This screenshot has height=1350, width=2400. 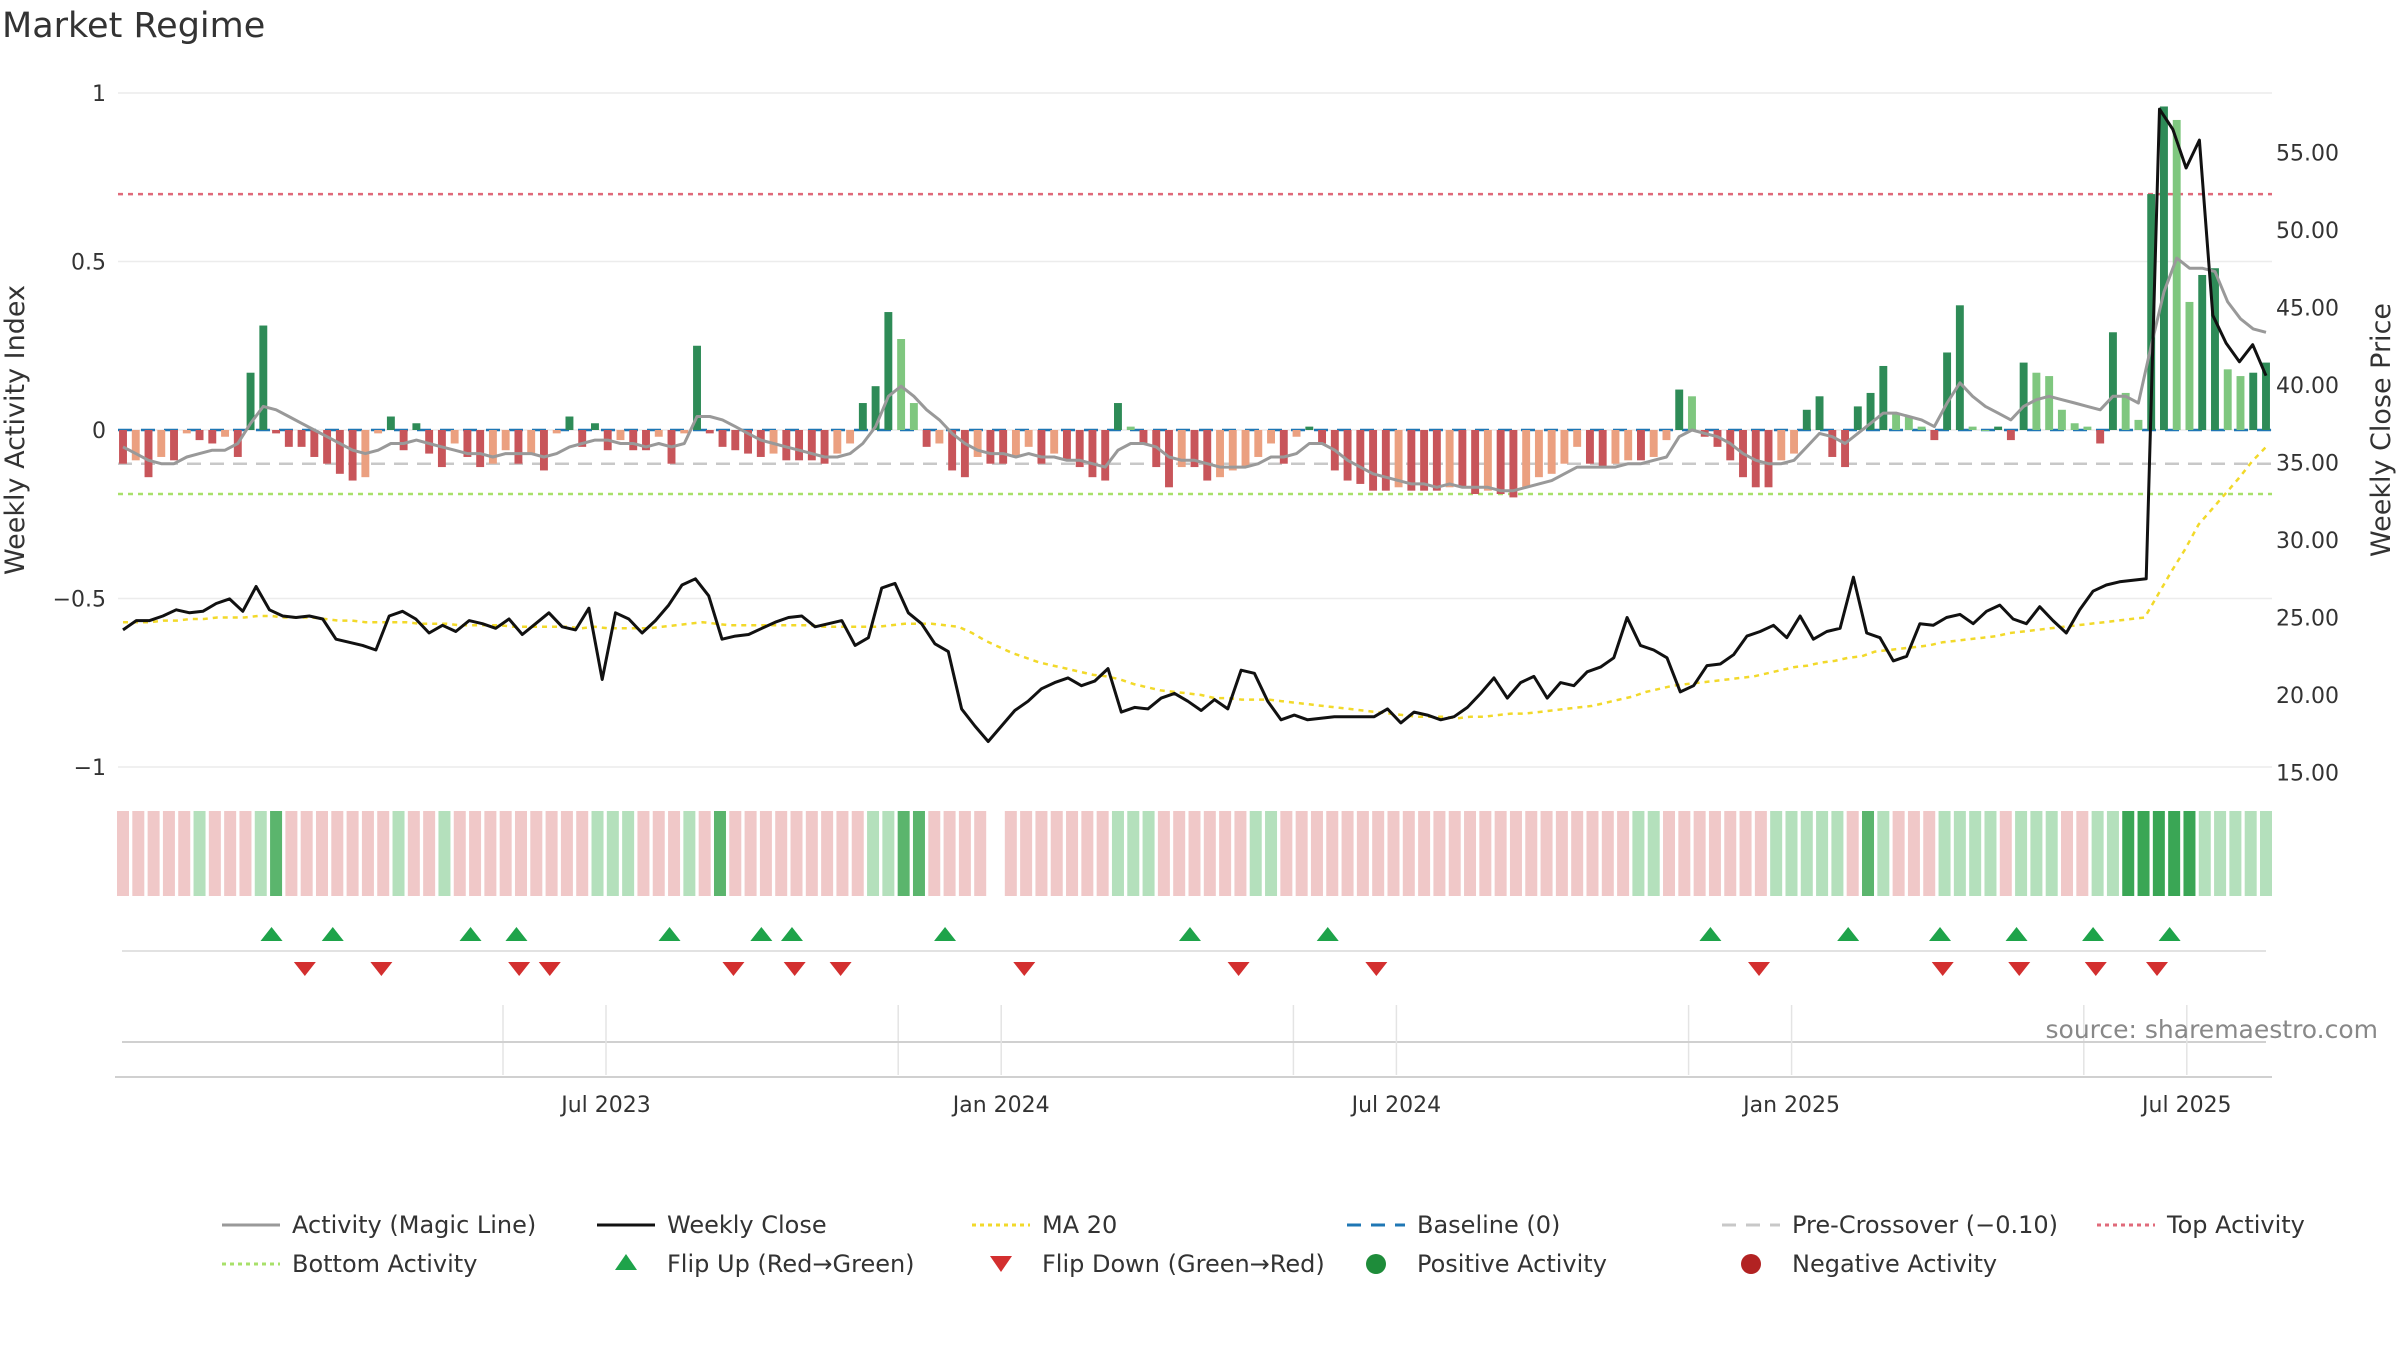 What do you see at coordinates (1194, 853) in the screenshot?
I see `regime-band` at bounding box center [1194, 853].